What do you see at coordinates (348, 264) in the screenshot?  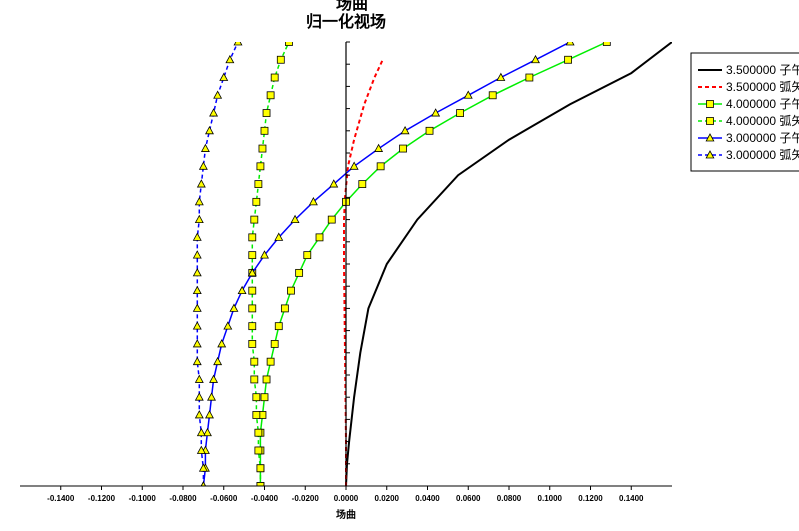 I see `y-ticks` at bounding box center [348, 264].